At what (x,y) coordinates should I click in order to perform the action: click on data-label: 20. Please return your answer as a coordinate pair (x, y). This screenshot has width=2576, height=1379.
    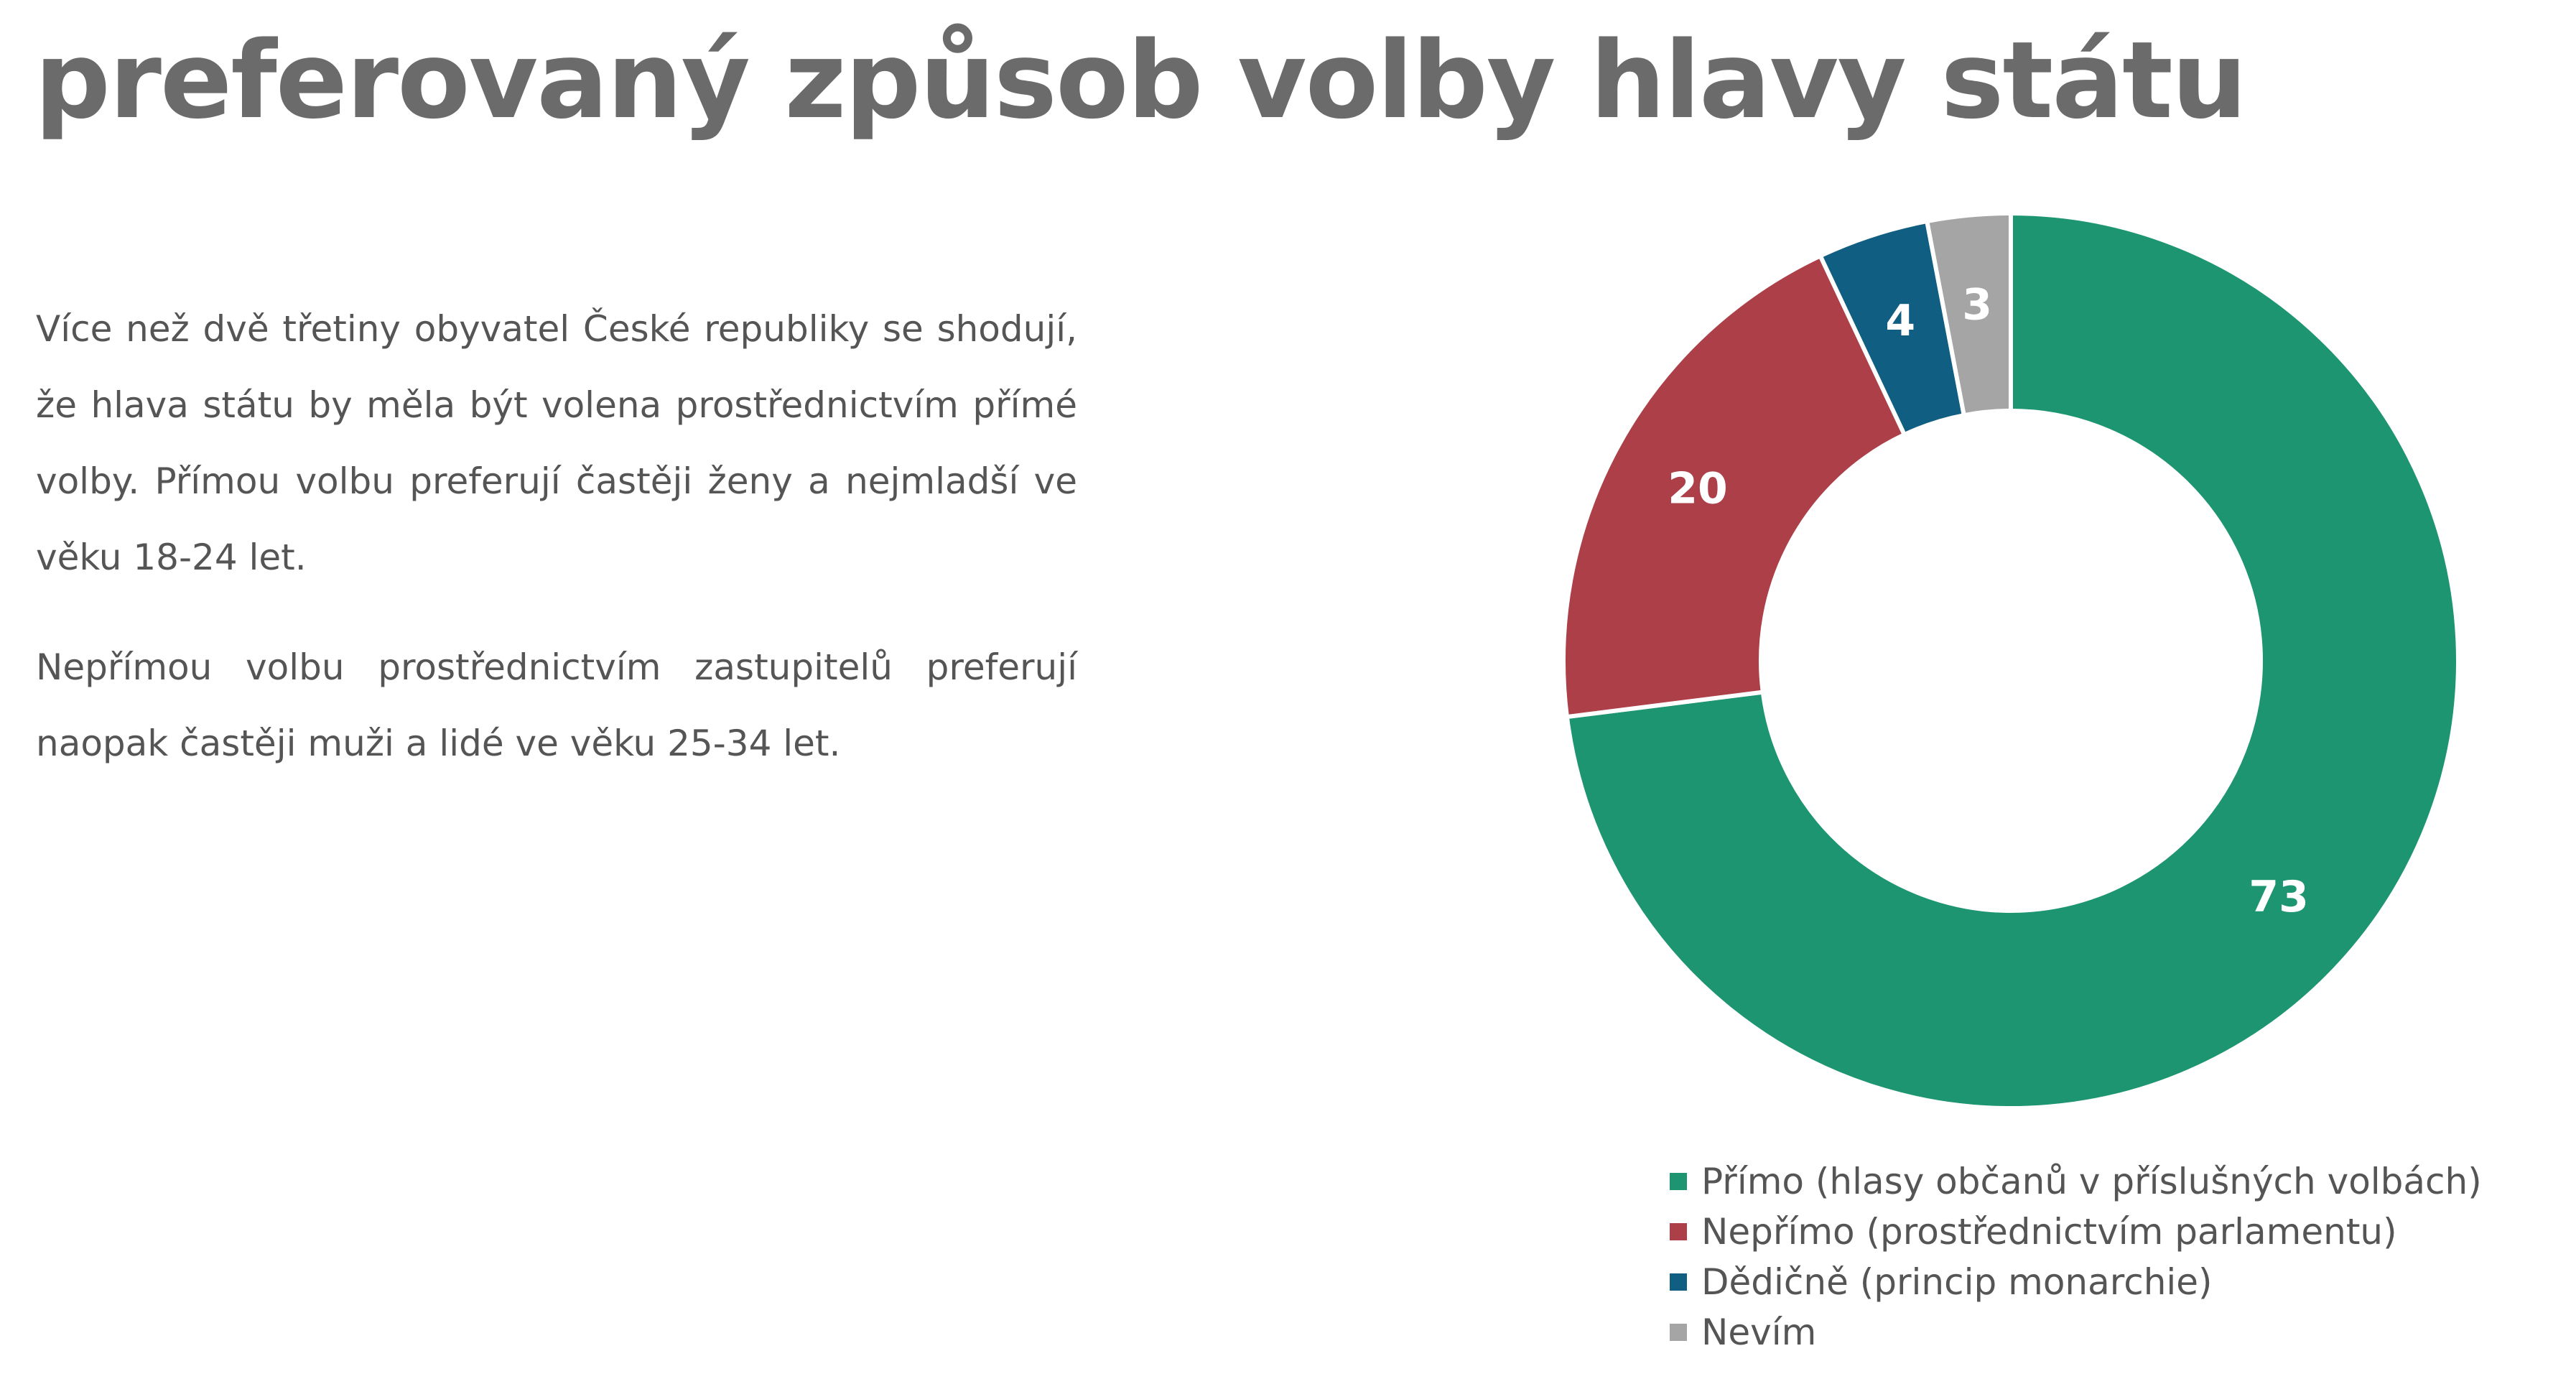
    Looking at the image, I should click on (1698, 489).